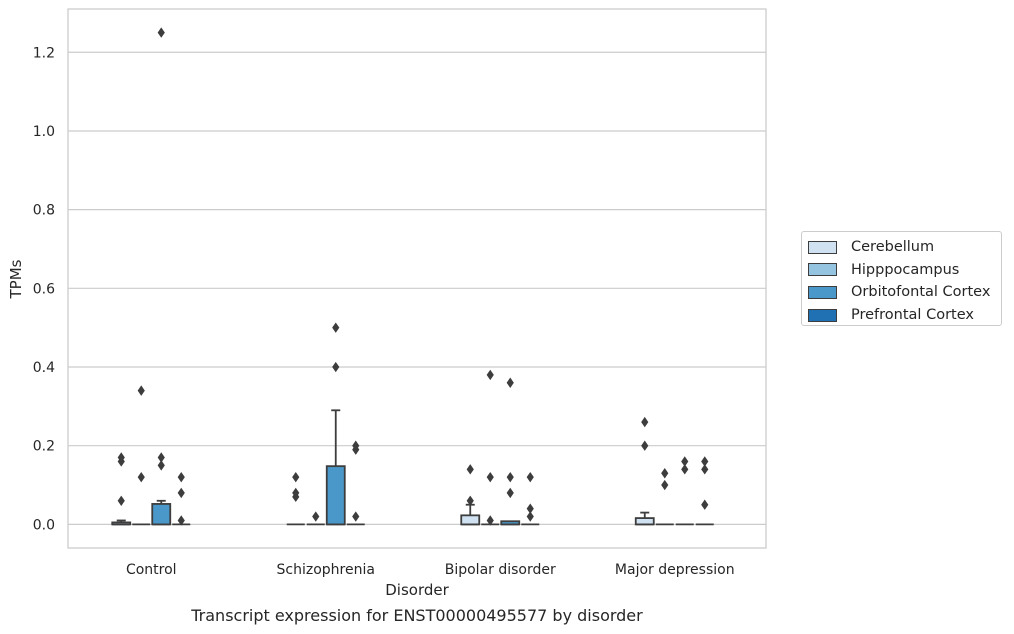 The image size is (1014, 634). I want to click on y-tick-label: 1.2, so click(44, 53).